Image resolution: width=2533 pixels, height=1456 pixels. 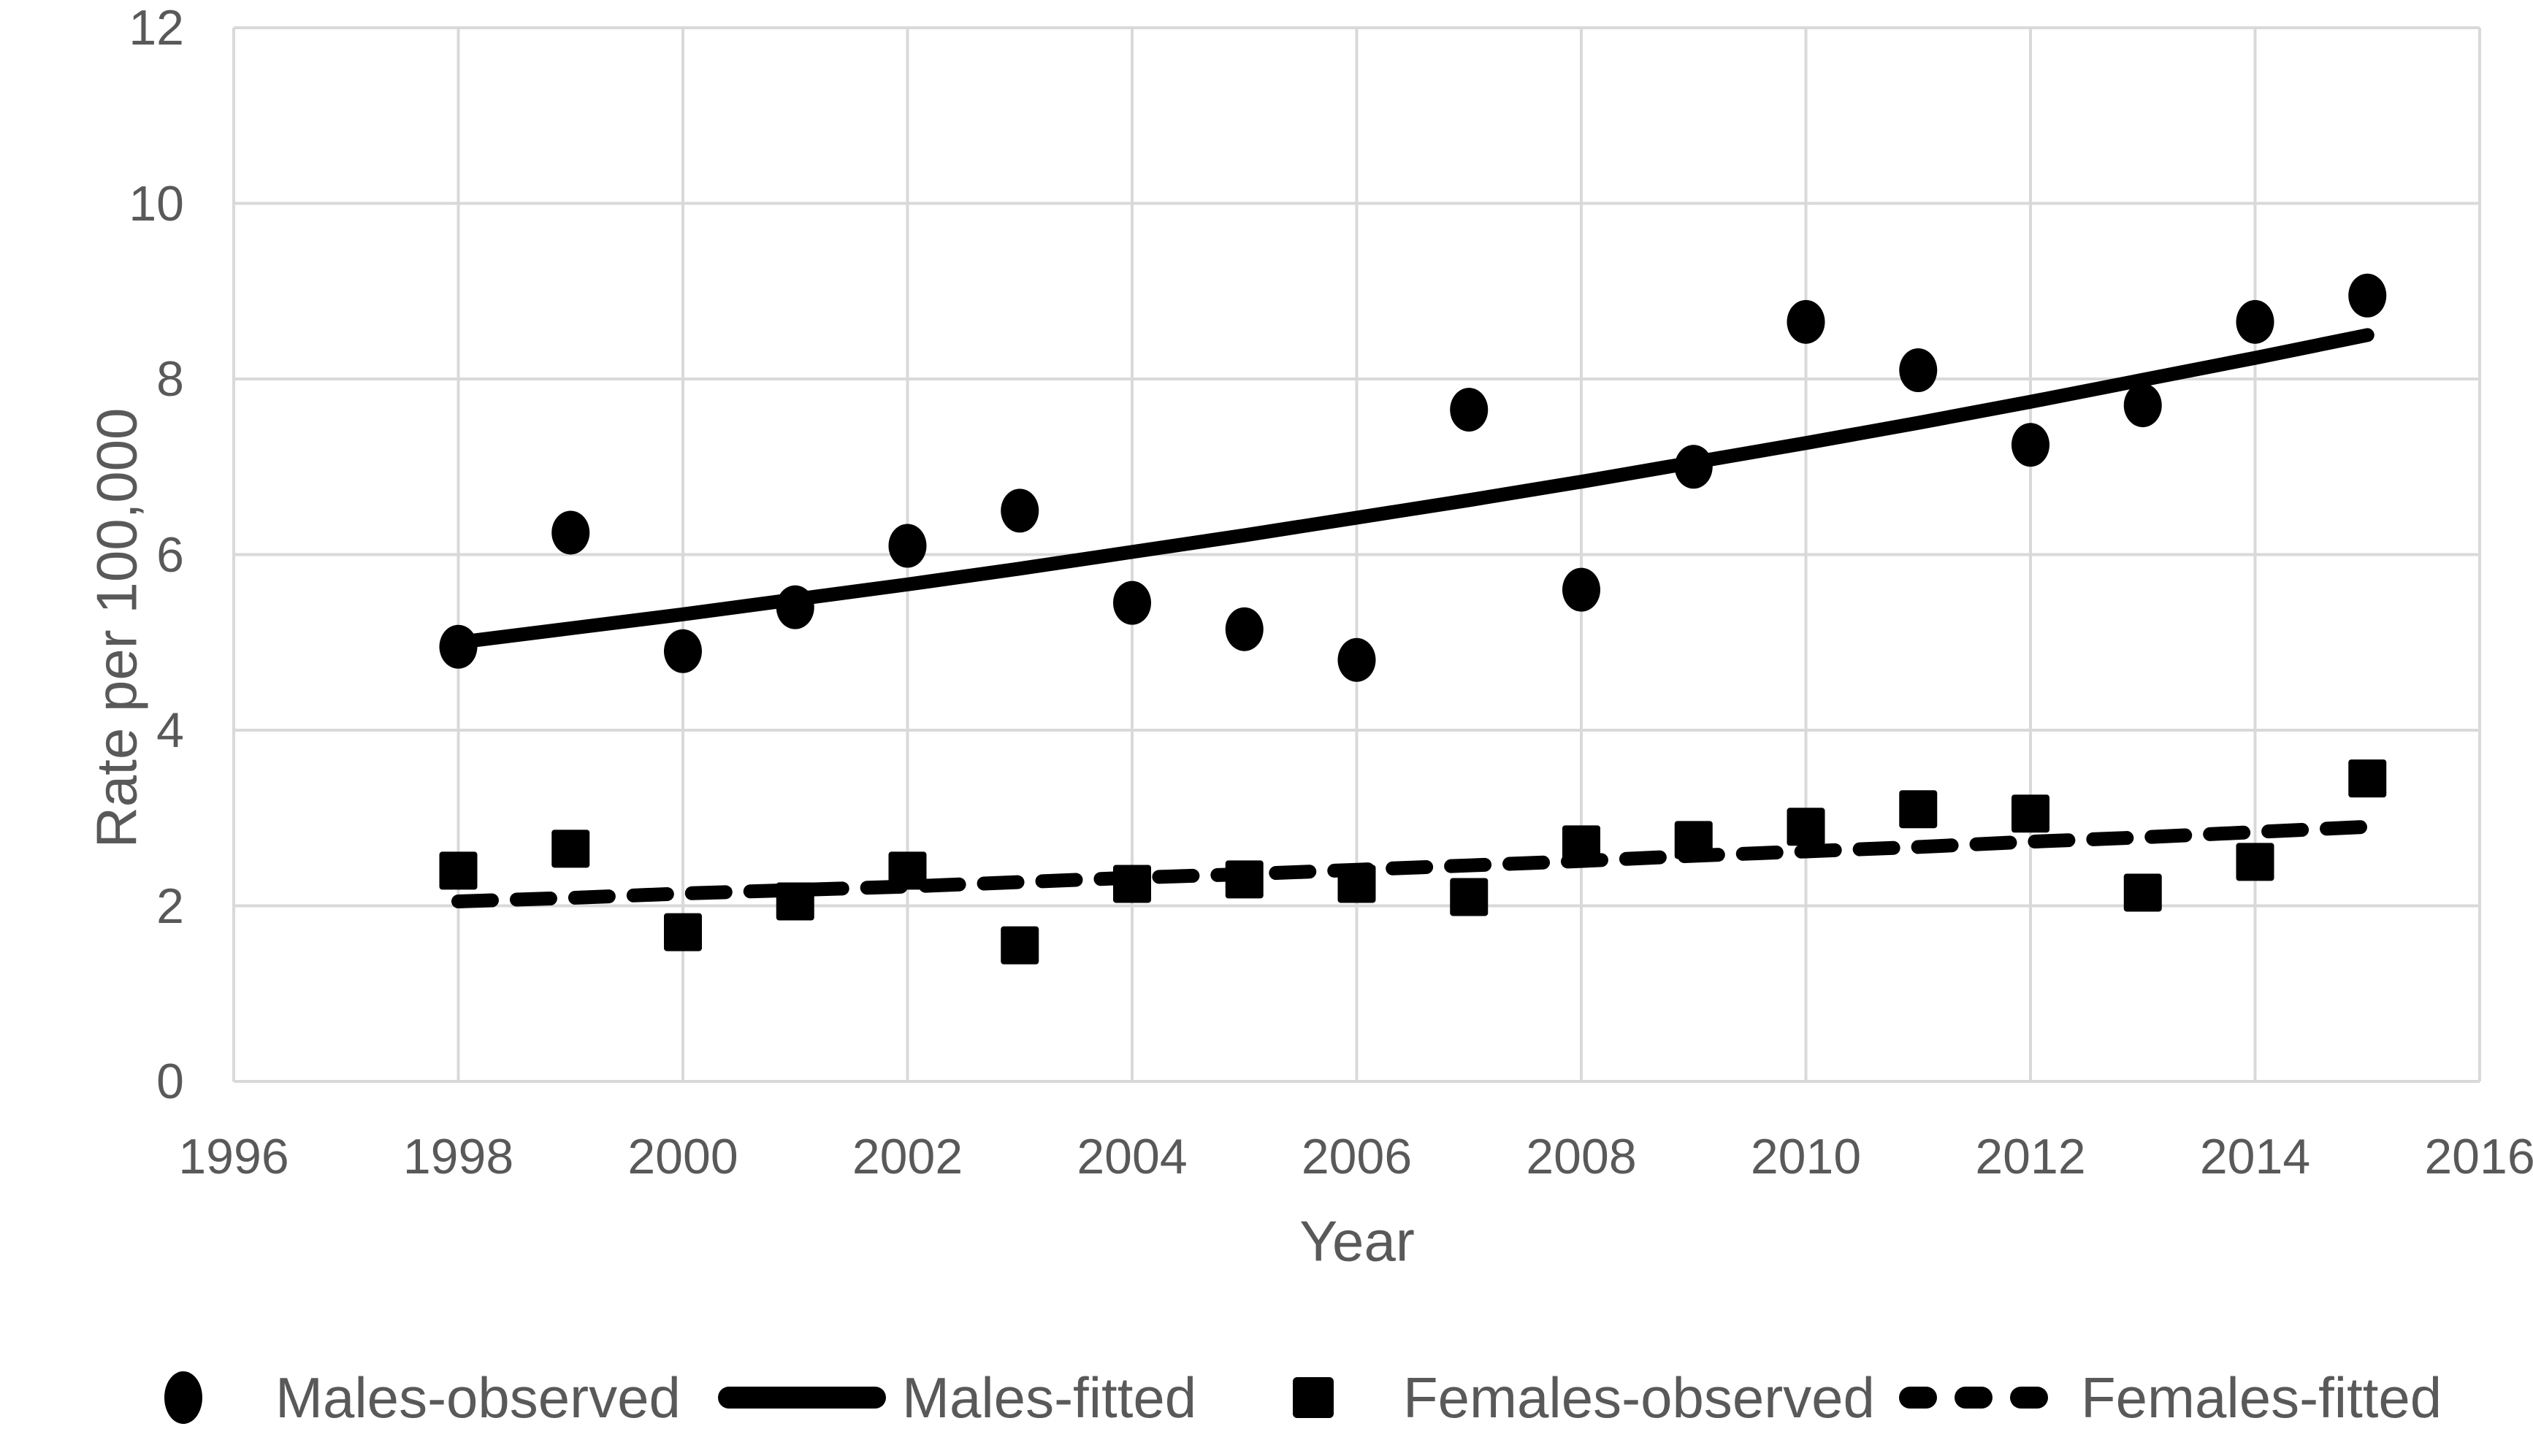 I want to click on legend-item-males-fitted: Males-fitted, so click(x=957, y=1397).